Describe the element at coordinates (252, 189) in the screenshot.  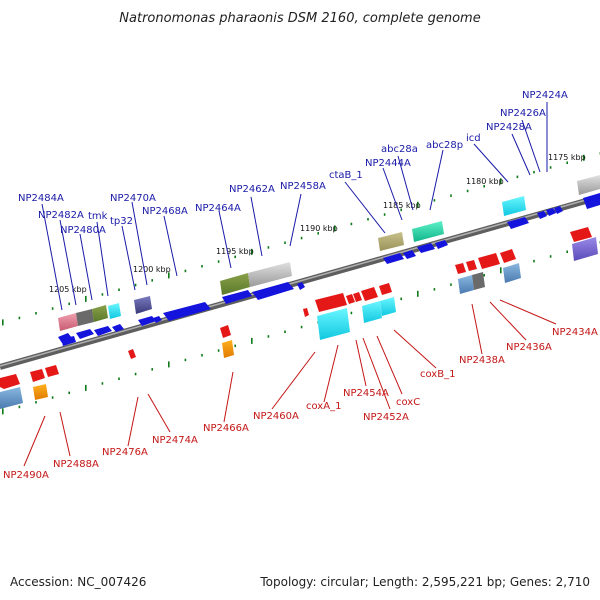
I see `gene-label-np2462a: NP2462A` at that location.